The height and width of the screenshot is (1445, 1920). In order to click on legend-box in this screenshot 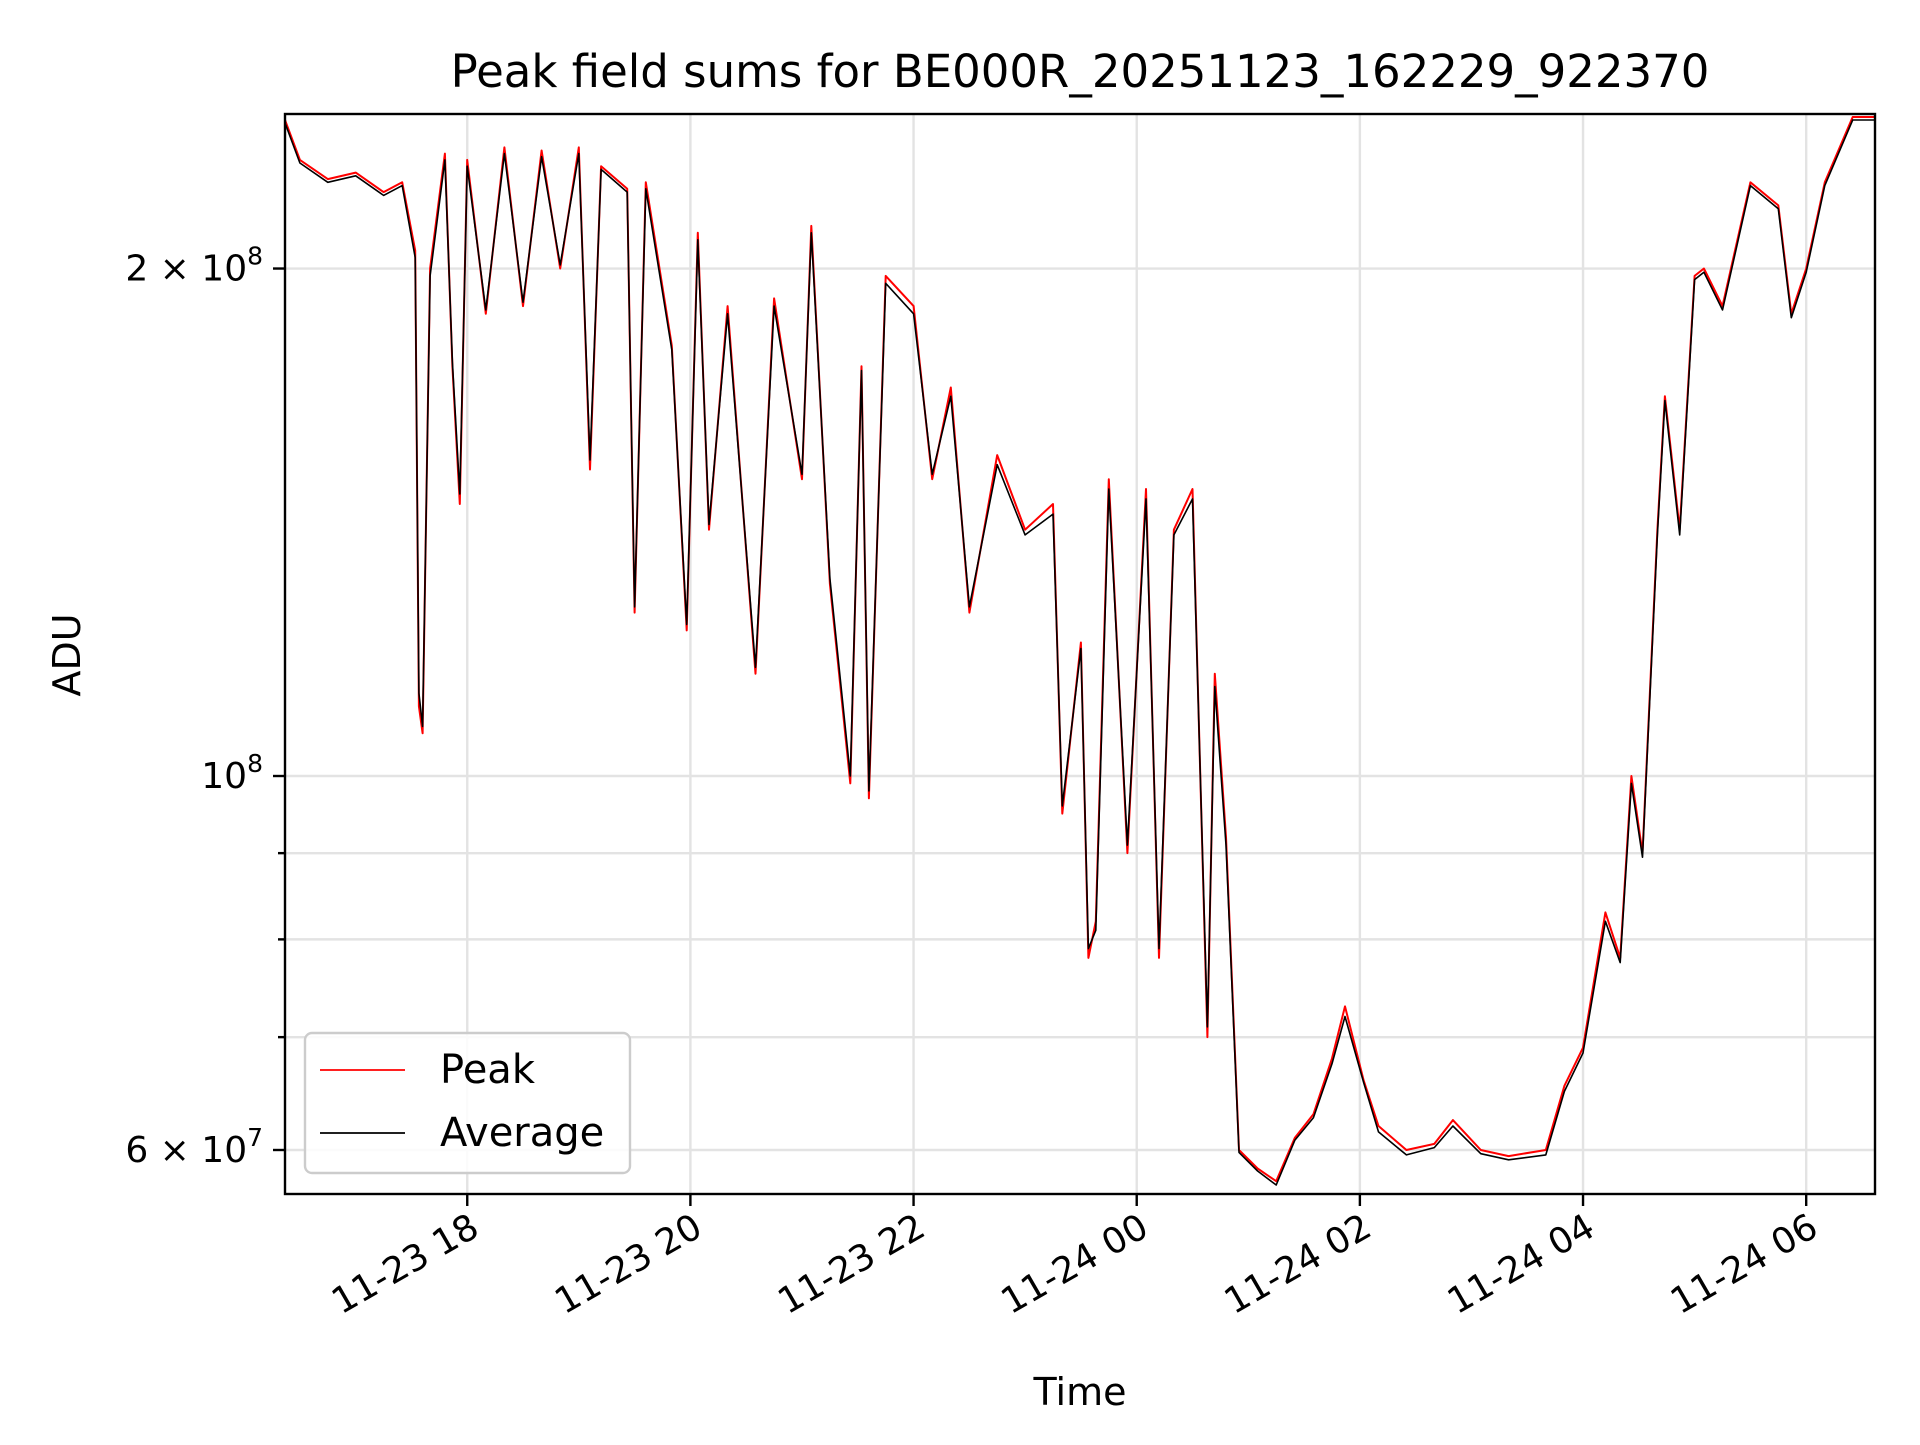, I will do `click(467, 1103)`.